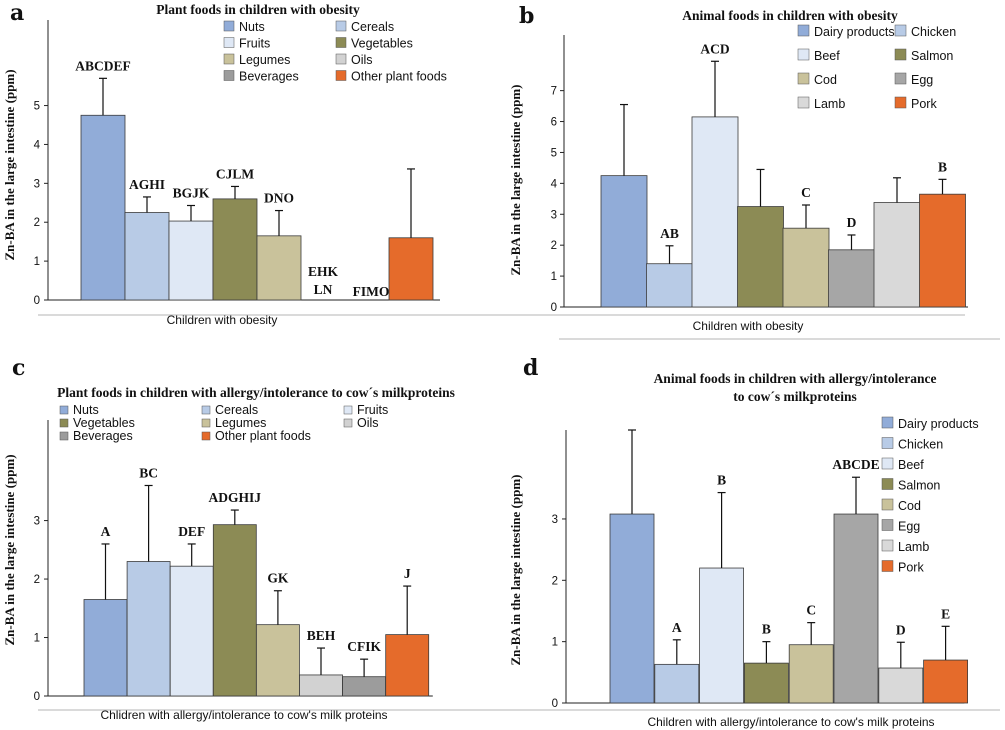 The image size is (1005, 730). Describe the element at coordinates (554, 153) in the screenshot. I see `y-tick-label: 5` at that location.